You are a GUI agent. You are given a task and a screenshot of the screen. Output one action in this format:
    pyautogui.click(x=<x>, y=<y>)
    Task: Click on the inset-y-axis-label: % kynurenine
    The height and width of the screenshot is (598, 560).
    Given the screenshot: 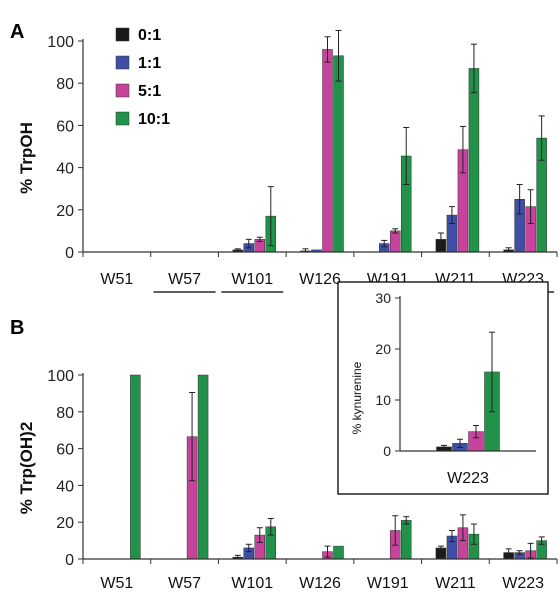 What is the action you would take?
    pyautogui.click(x=357, y=397)
    